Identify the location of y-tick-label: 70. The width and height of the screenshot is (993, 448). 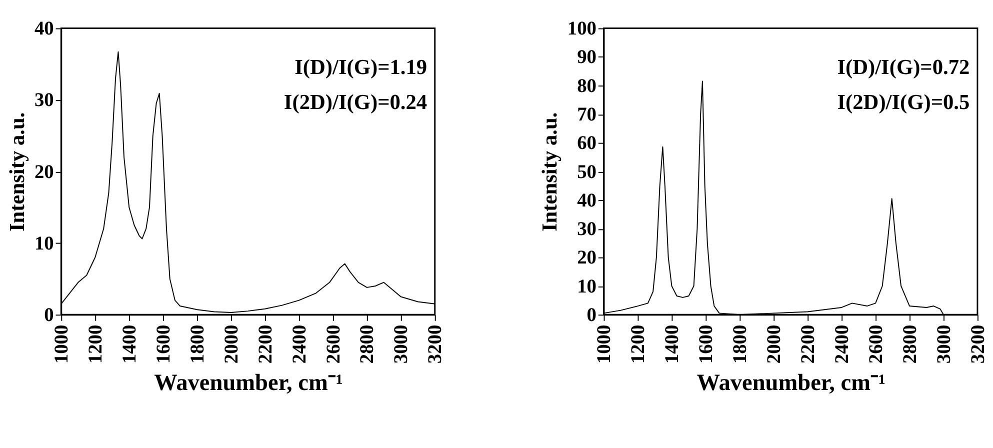
(586, 115).